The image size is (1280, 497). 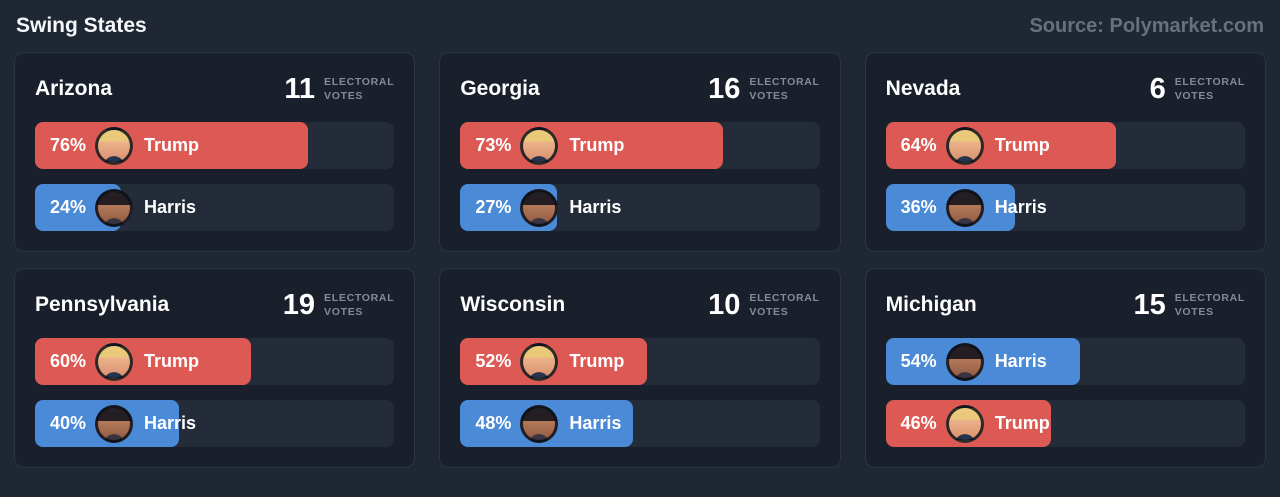 I want to click on card-header: Pennsylvania 19 ELECTORAL VOTES, so click(x=214, y=304).